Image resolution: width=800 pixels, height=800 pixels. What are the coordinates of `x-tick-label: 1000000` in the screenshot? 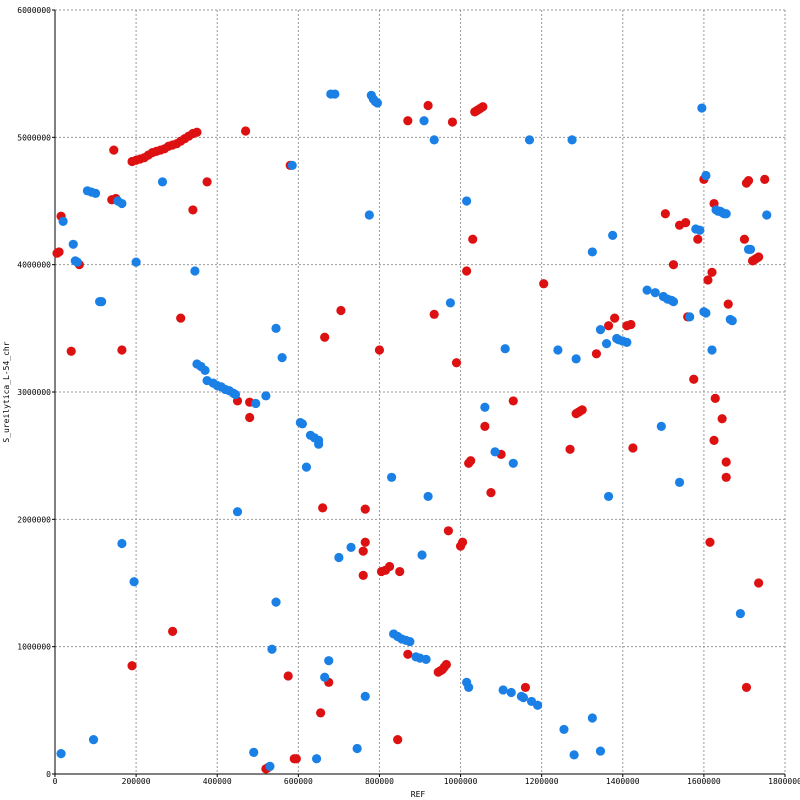 It's located at (461, 781).